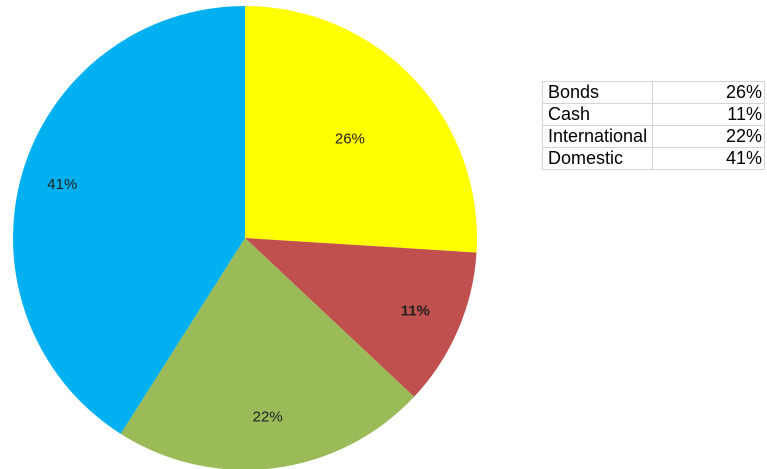 This screenshot has height=469, width=767. I want to click on table-cell-category: International, so click(597, 136).